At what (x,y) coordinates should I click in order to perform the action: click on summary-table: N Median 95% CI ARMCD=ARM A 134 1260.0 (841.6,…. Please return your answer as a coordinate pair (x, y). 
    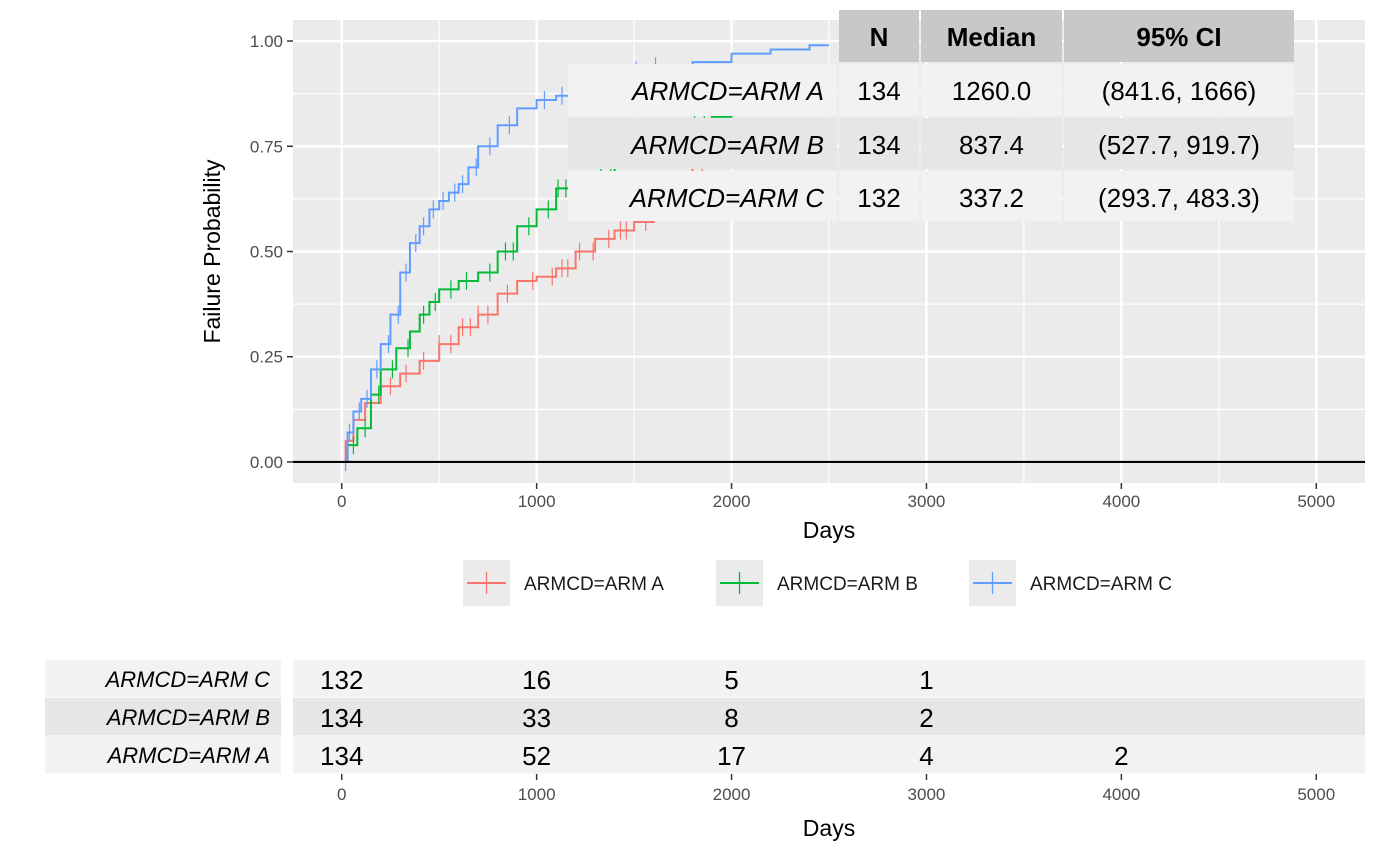
    Looking at the image, I should click on (931, 115).